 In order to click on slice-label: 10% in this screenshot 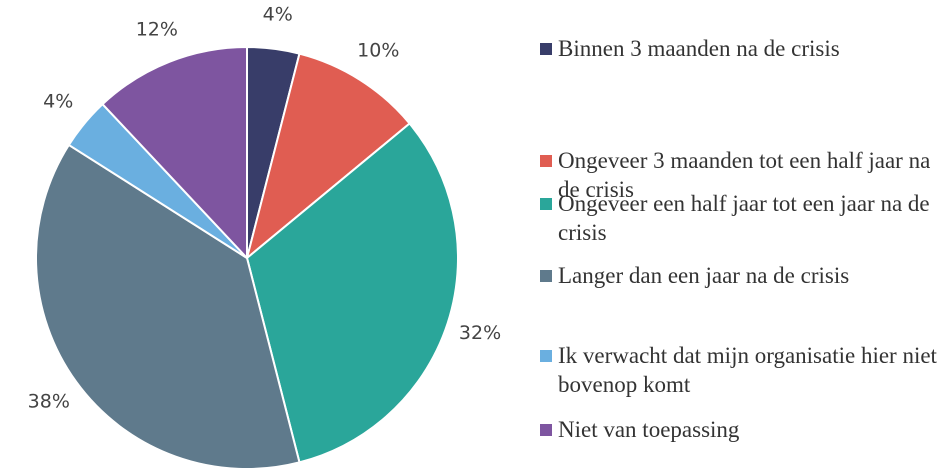, I will do `click(378, 51)`.